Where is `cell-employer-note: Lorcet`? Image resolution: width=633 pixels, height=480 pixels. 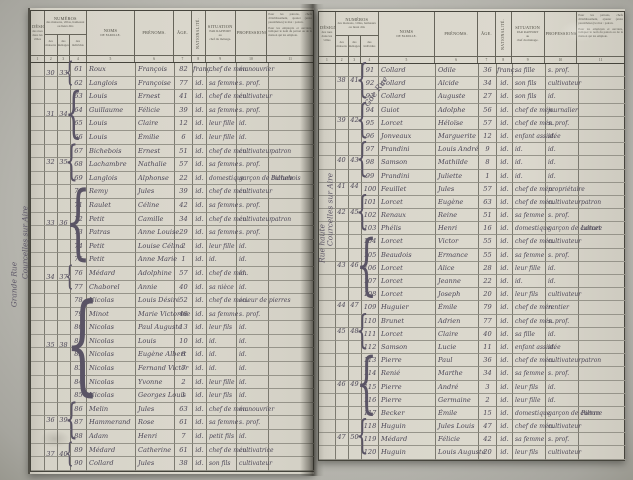 cell-employer-note: Lorcet is located at coordinates (602, 229).